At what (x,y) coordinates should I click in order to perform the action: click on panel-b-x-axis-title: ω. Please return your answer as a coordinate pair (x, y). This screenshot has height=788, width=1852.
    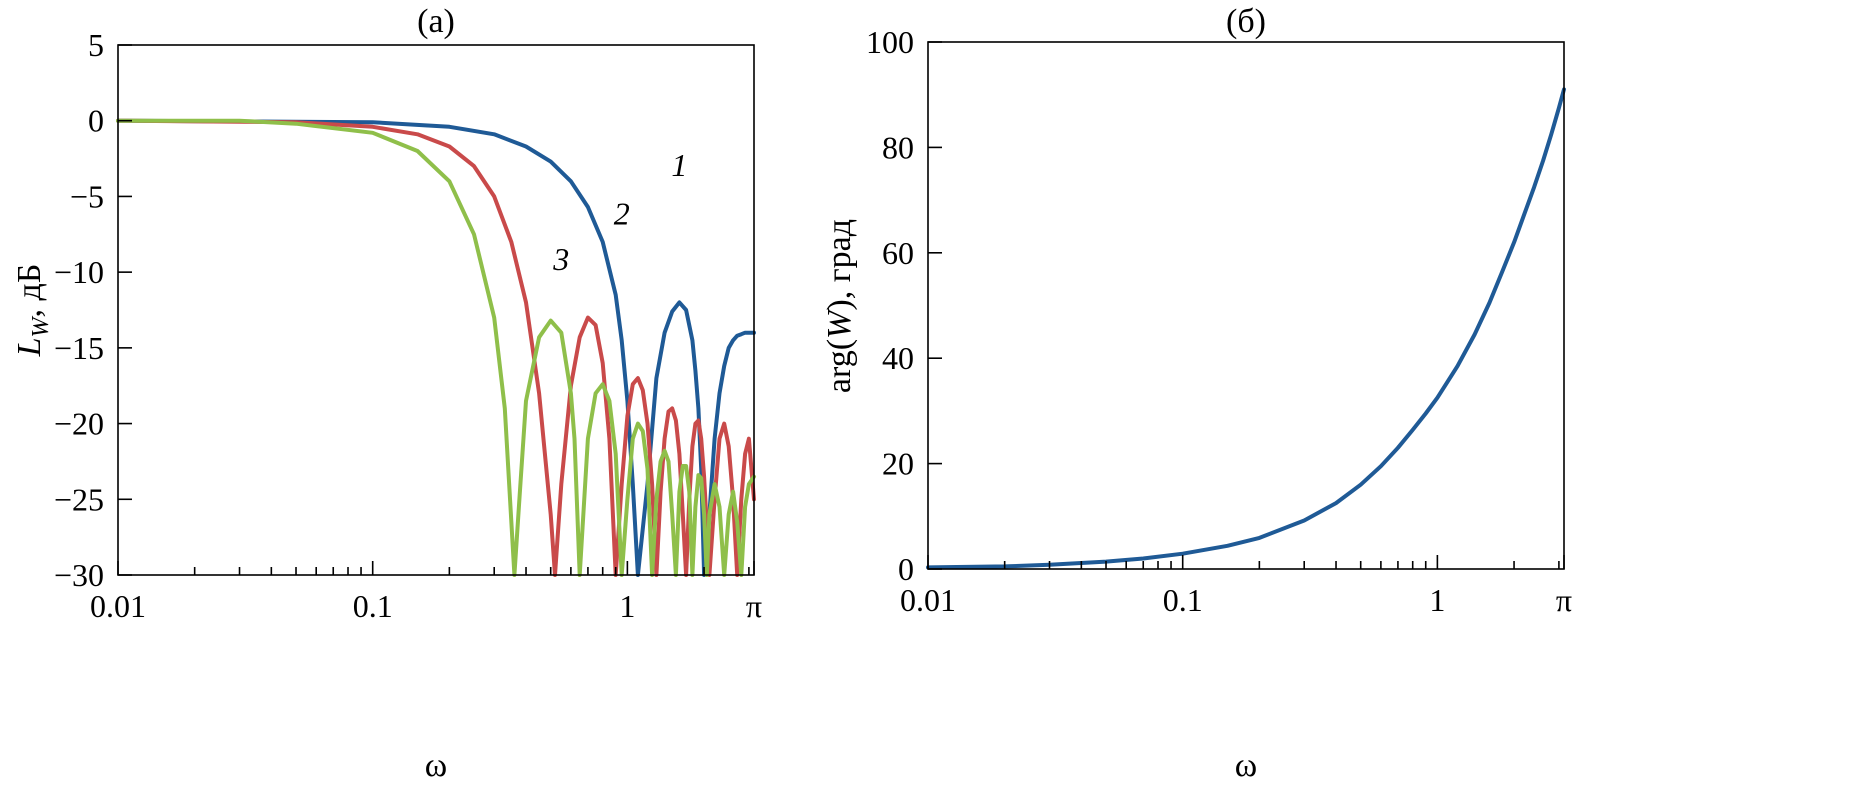
    Looking at the image, I should click on (1246, 765).